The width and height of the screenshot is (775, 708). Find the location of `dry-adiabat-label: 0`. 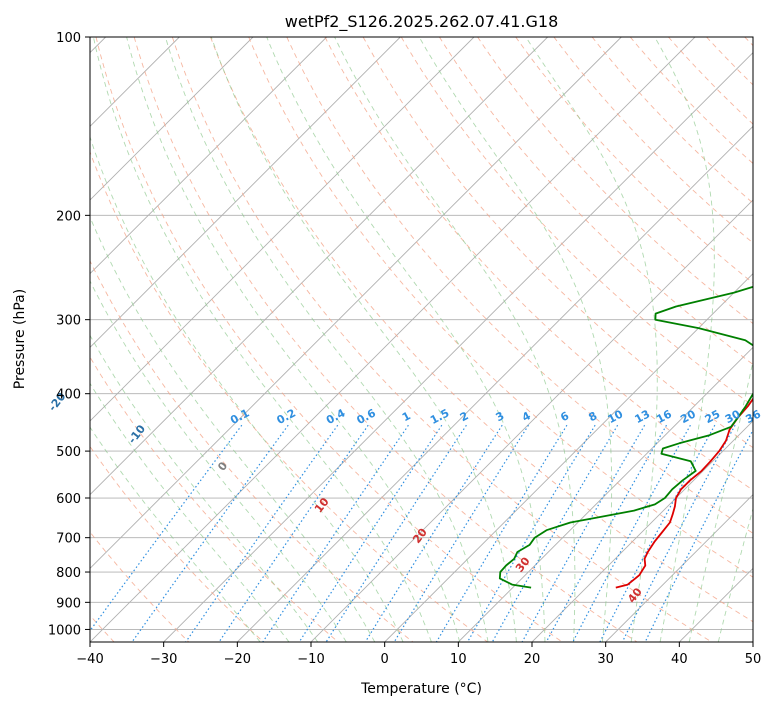

dry-adiabat-label: 0 is located at coordinates (222, 466).